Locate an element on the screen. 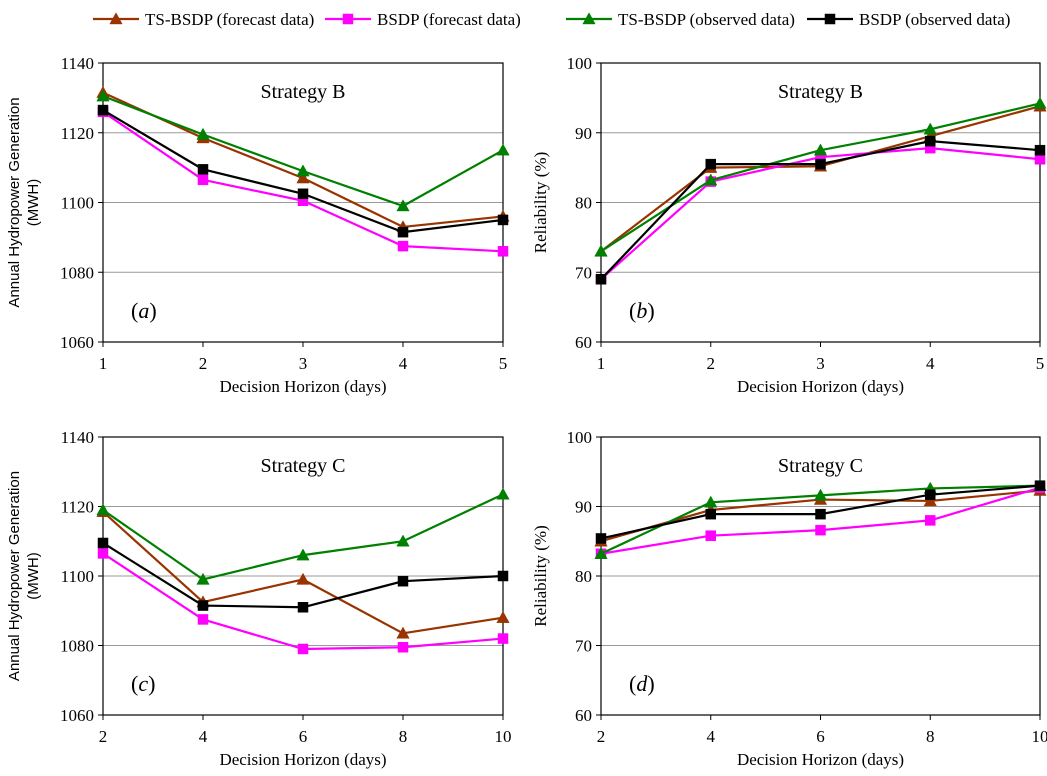  x-tick-label: 4 is located at coordinates (203, 736).